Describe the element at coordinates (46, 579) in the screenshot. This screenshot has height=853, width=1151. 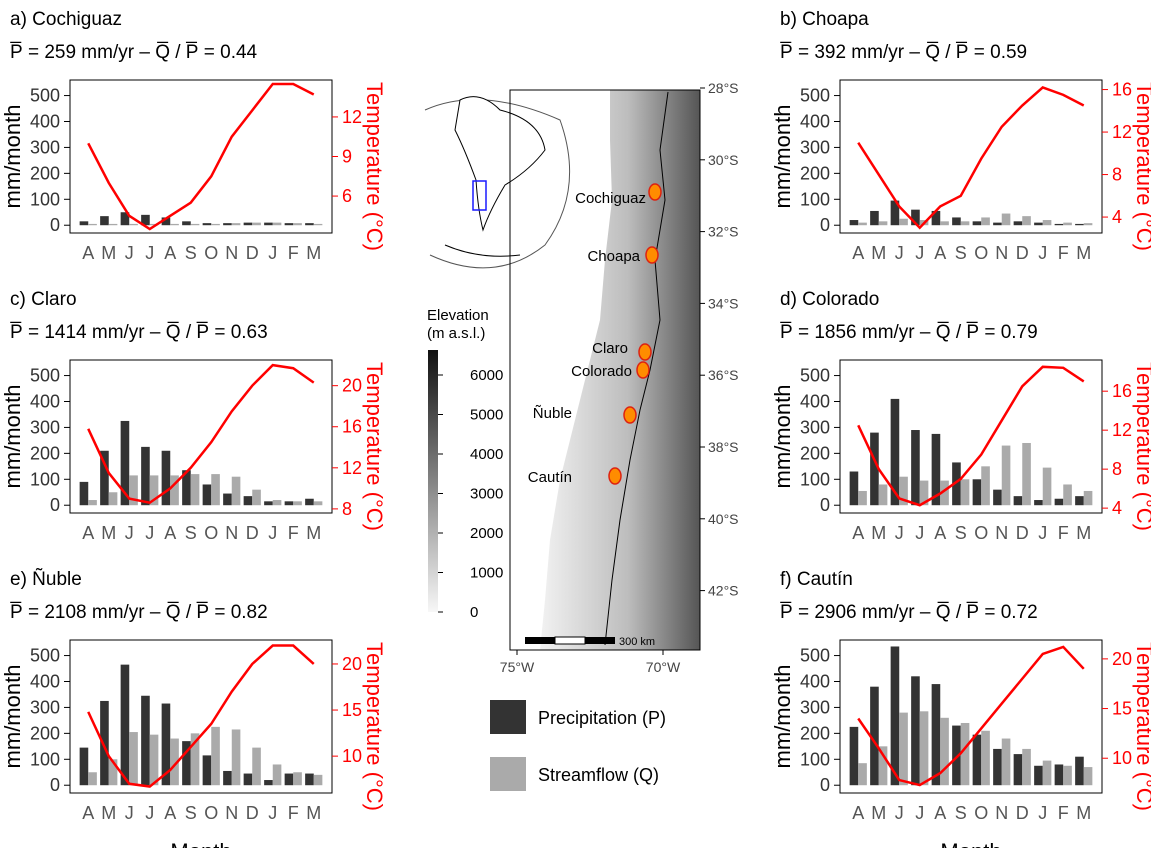
I see `panel-title: e) Ñuble` at that location.